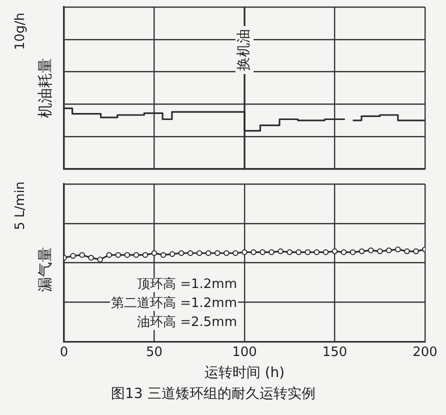 This screenshot has width=446, height=415. Describe the element at coordinates (244, 373) in the screenshot. I see `x-axis-title: 运转时间 (h)` at that location.